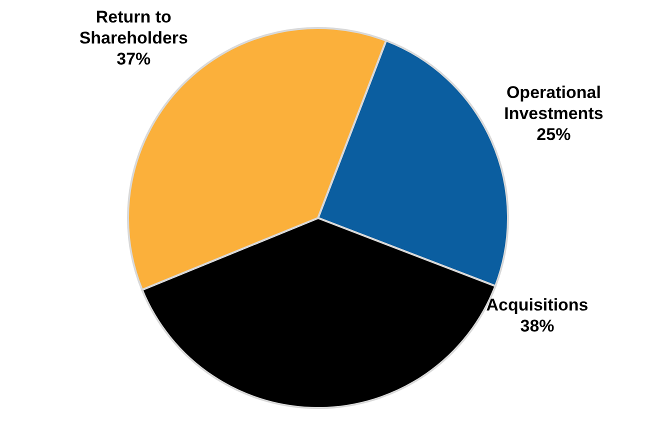  What do you see at coordinates (554, 103) in the screenshot?
I see `slice-label: Operational Investments` at bounding box center [554, 103].